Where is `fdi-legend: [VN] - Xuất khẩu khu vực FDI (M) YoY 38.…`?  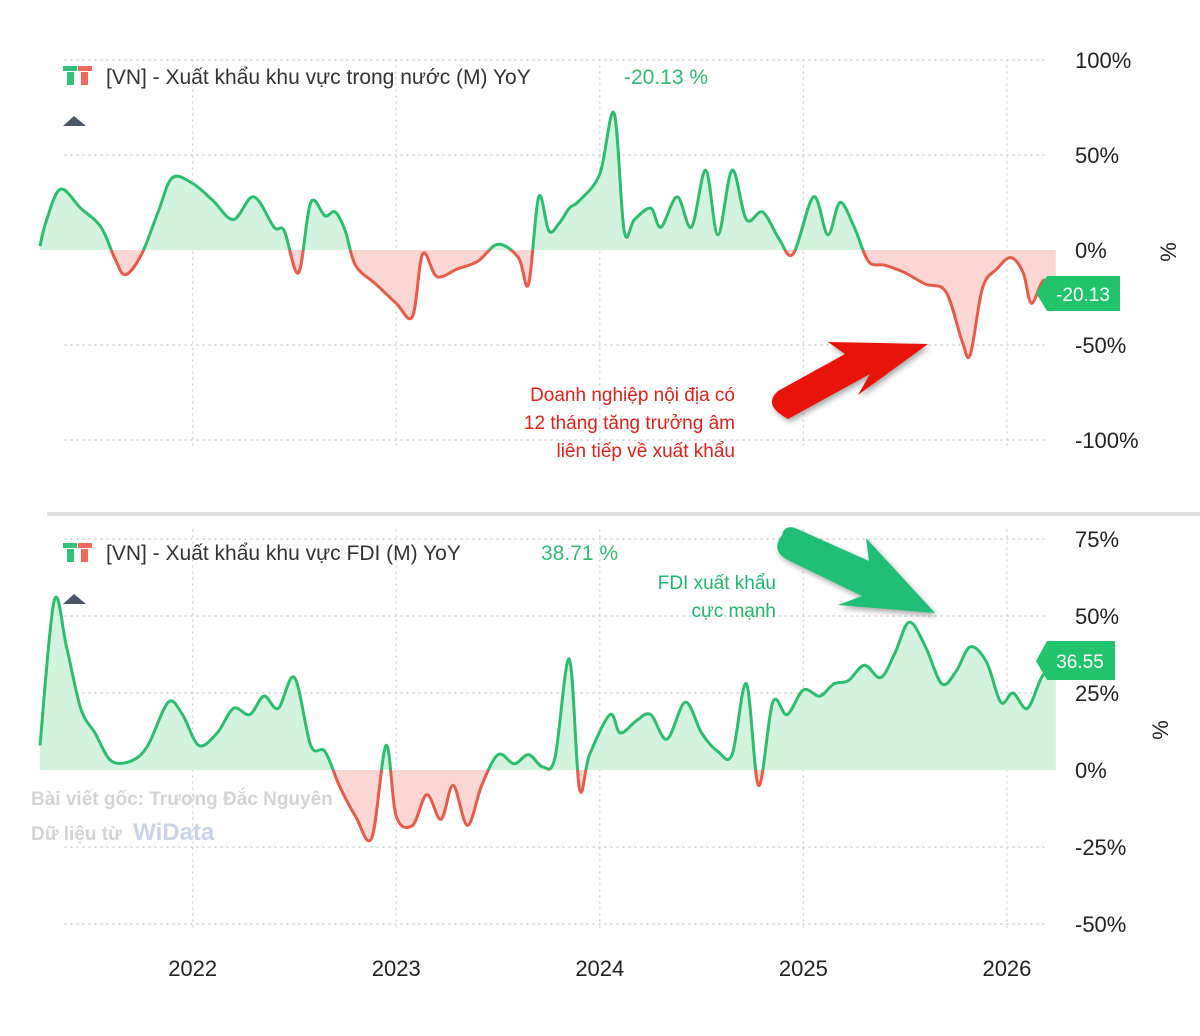 fdi-legend: [VN] - Xuất khẩu khu vực FDI (M) YoY 38.… is located at coordinates (340, 553).